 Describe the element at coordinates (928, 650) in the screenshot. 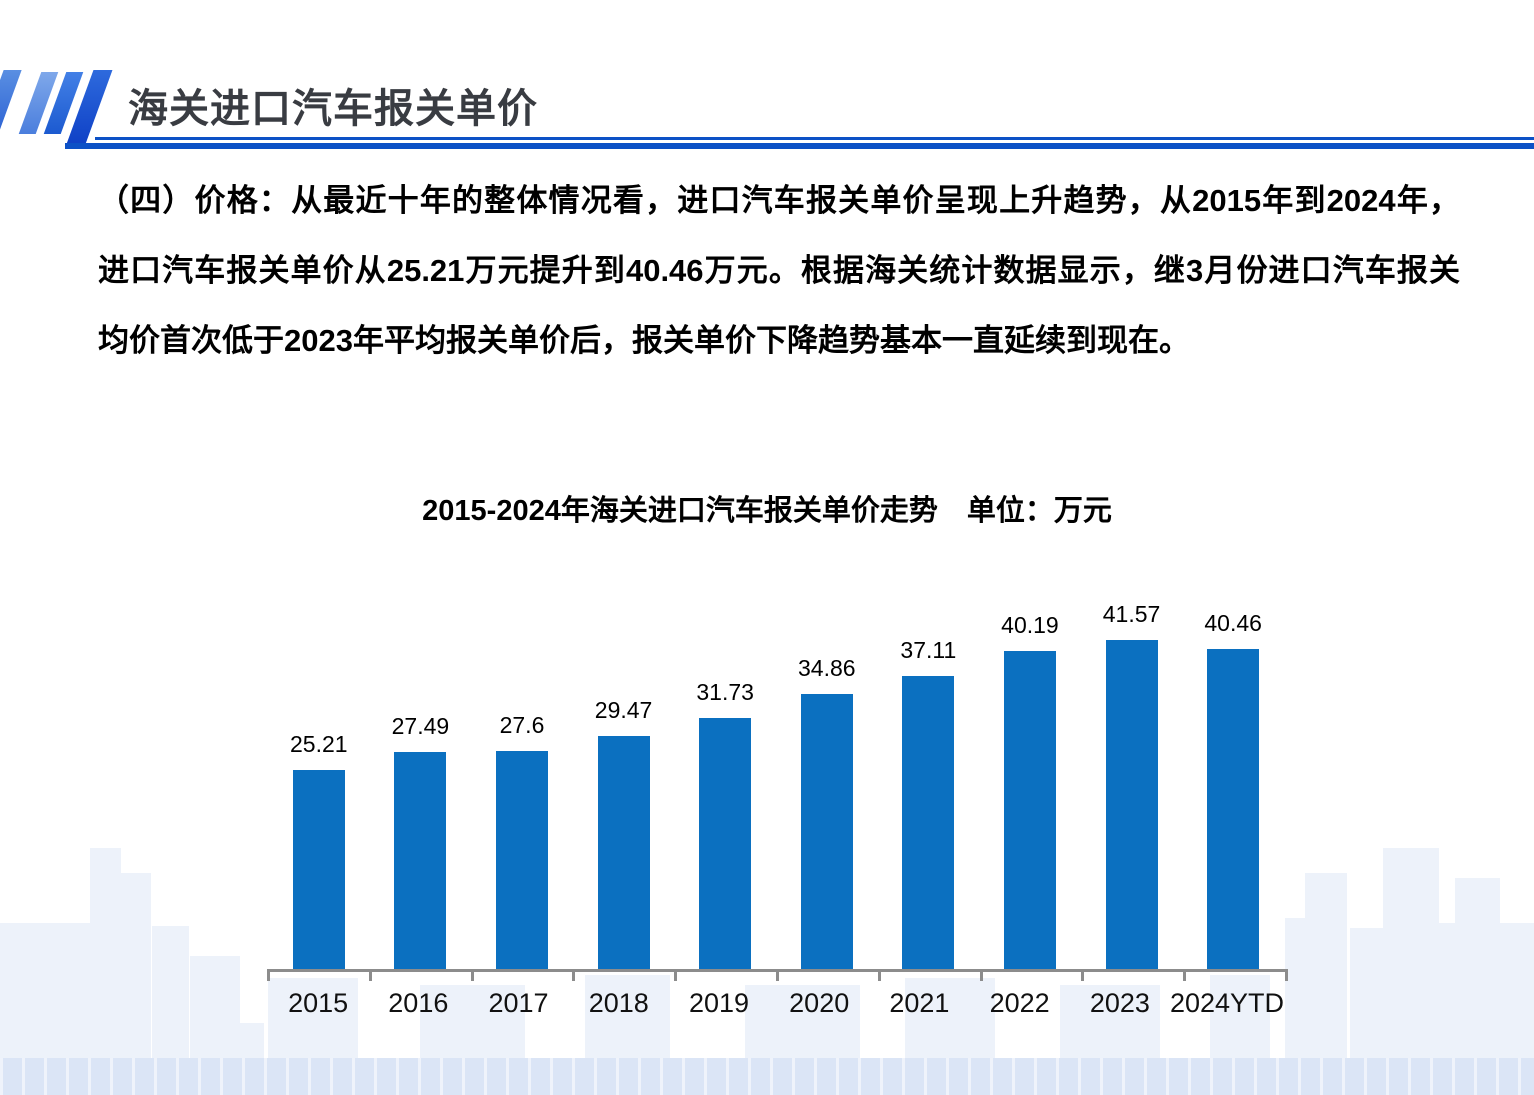

I see `bar-value-label: 37.11` at that location.